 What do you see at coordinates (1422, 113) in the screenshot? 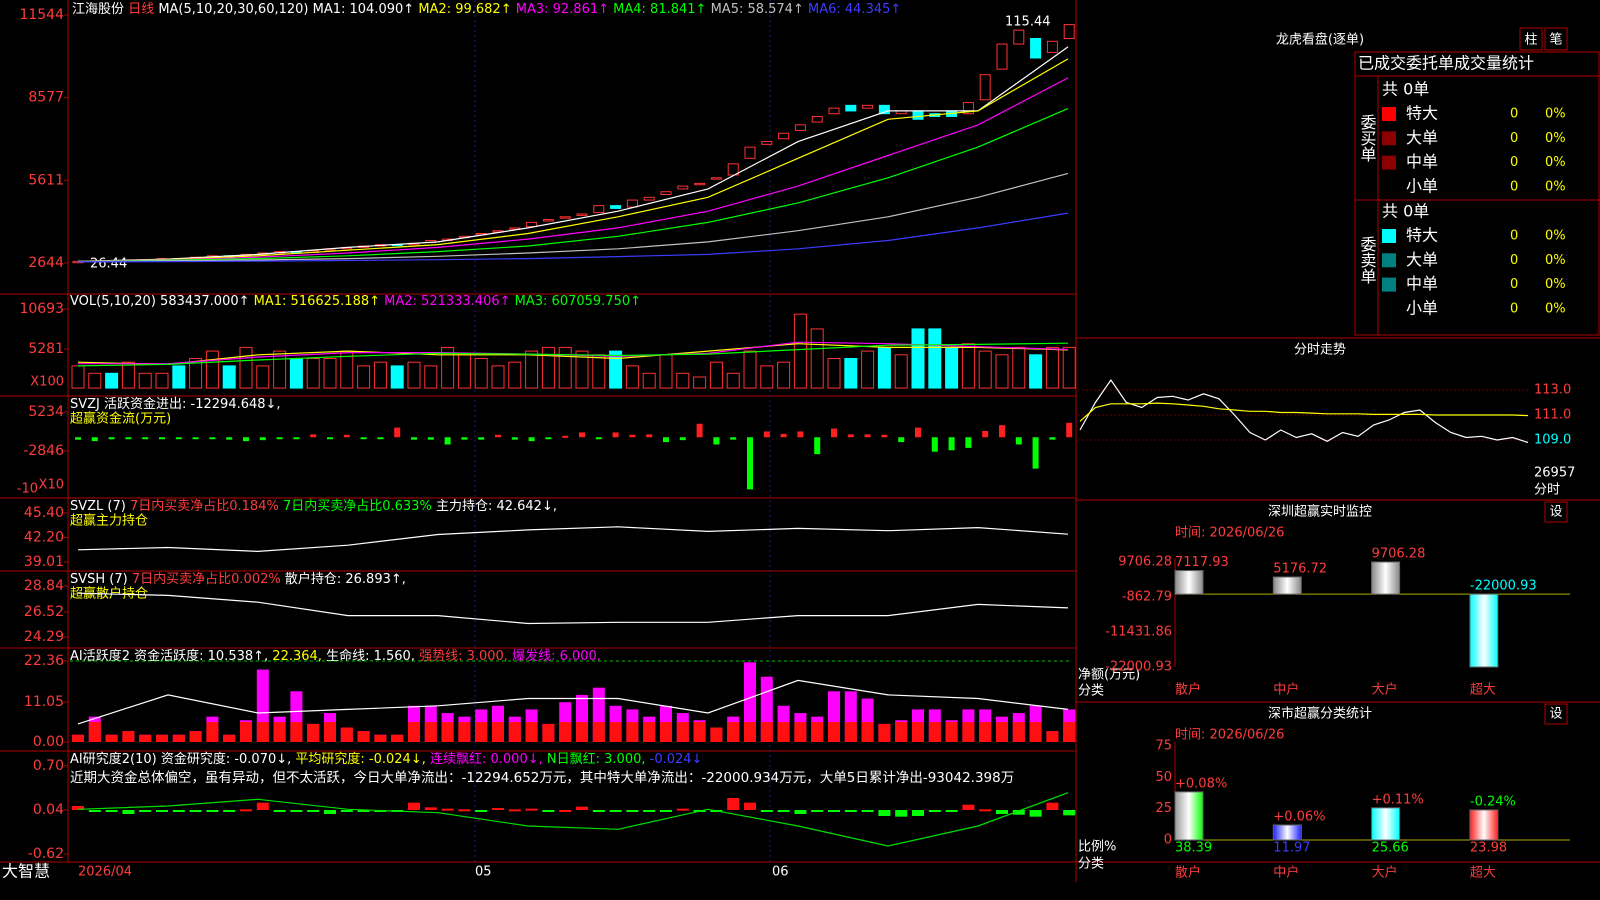
I see `row-name: 特大` at bounding box center [1422, 113].